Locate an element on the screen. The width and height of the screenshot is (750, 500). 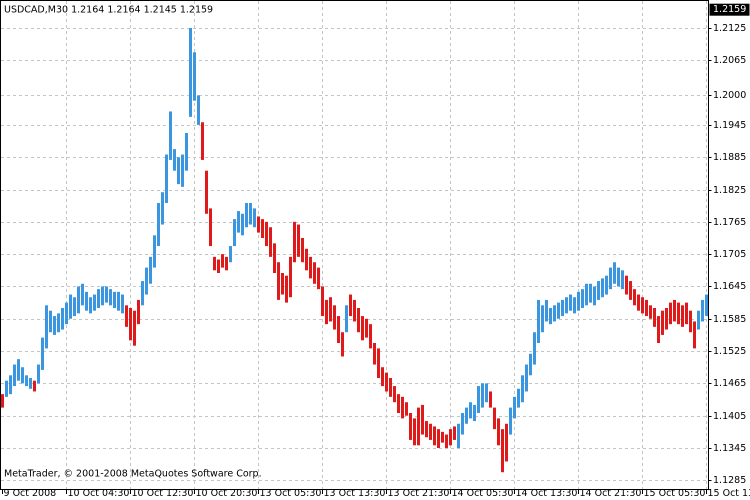
y-tick-label: 1.1885 is located at coordinates (729, 157).